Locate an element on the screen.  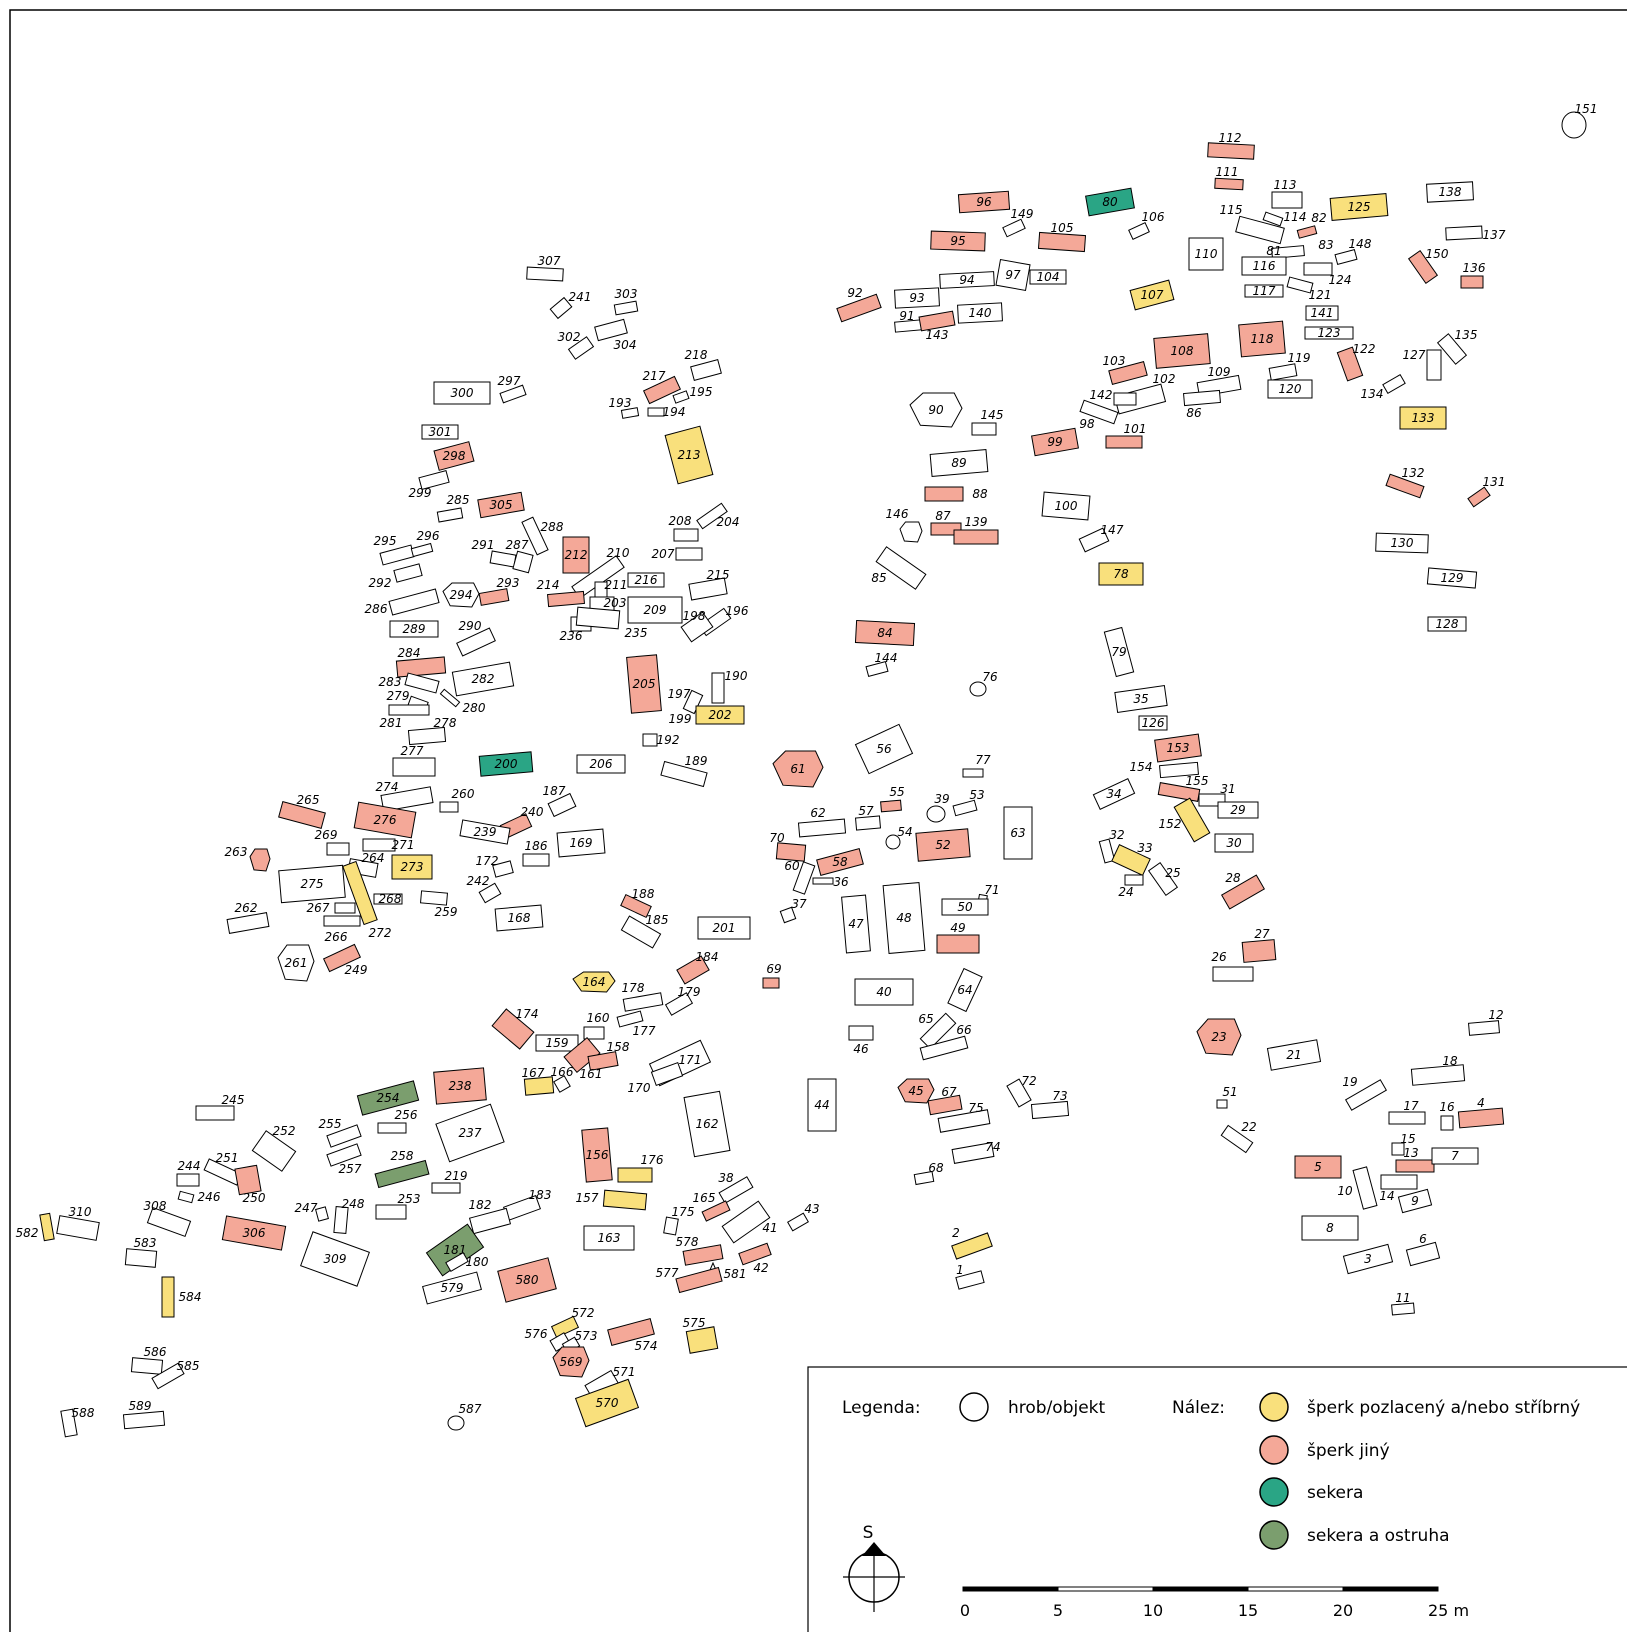
grave-label: 109 is located at coordinates (1219, 372).